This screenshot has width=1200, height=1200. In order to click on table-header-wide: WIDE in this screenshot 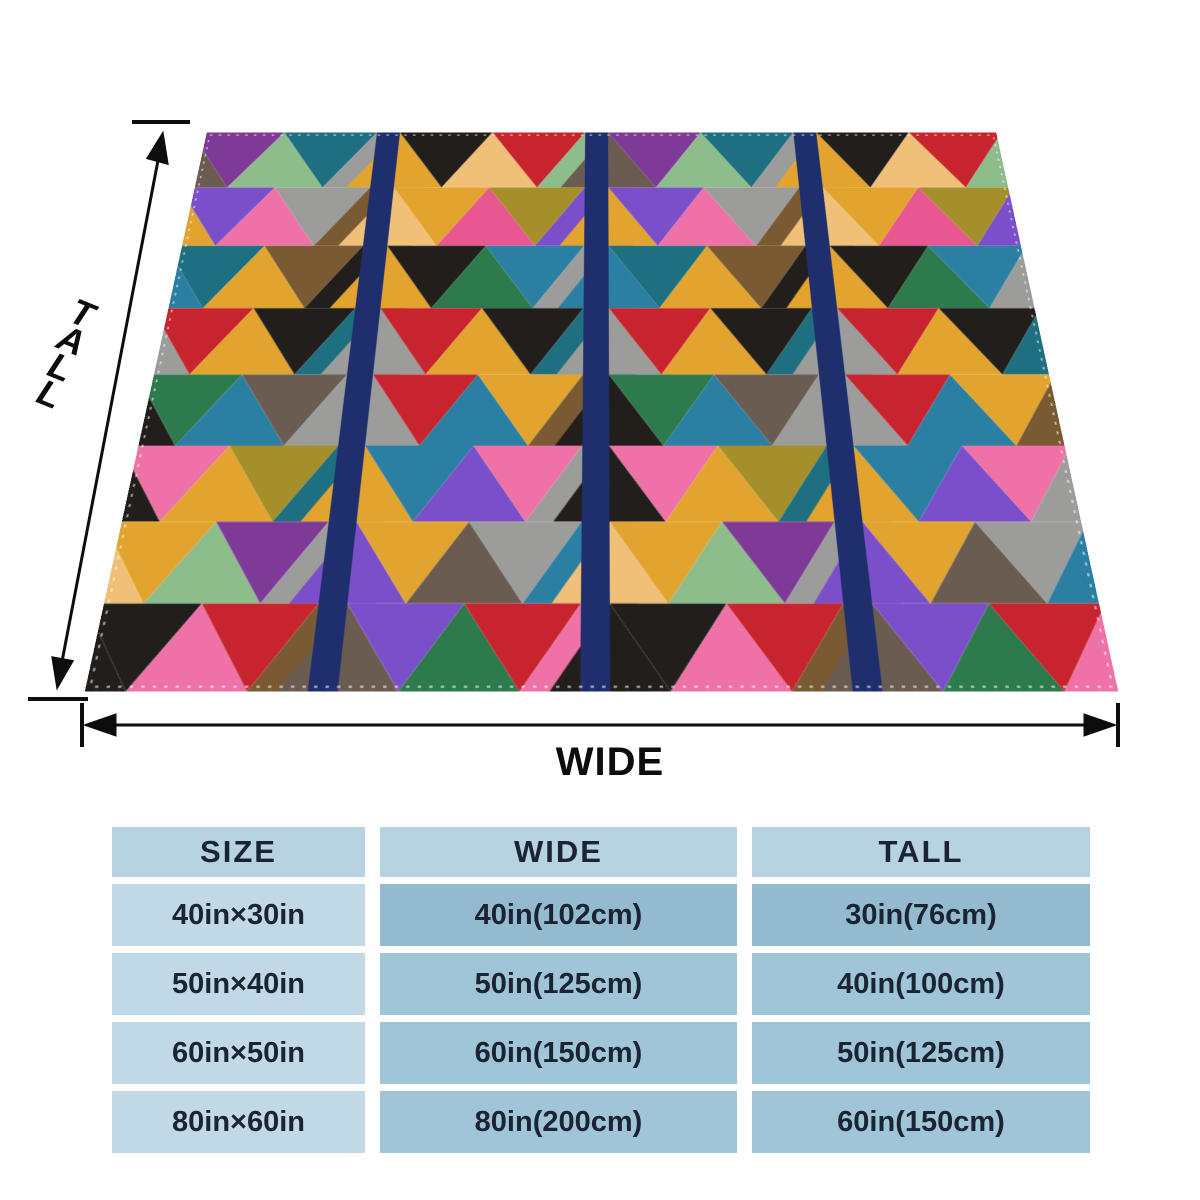, I will do `click(558, 852)`.